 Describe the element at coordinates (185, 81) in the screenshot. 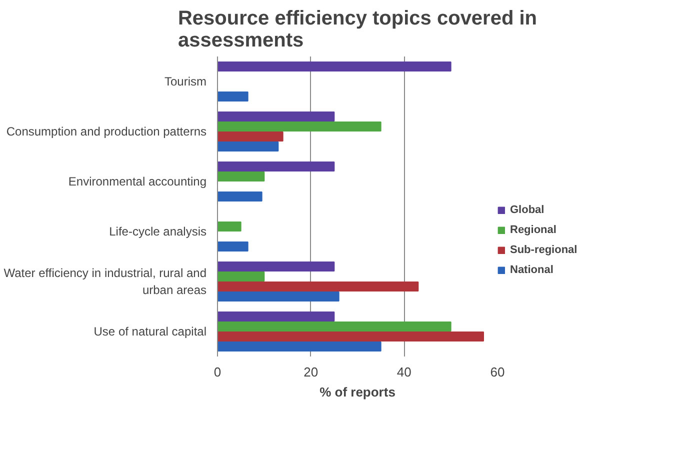

I see `y-tick-label: Tourism` at that location.